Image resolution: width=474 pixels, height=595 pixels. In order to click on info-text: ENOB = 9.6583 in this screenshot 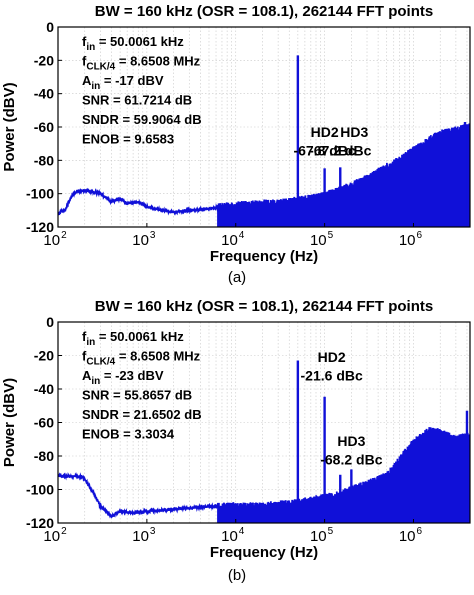, I will do `click(128, 139)`.